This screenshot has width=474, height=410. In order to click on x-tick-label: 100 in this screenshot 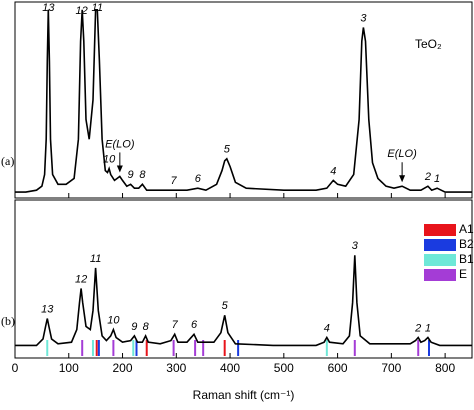, I will do `click(69, 368)`.